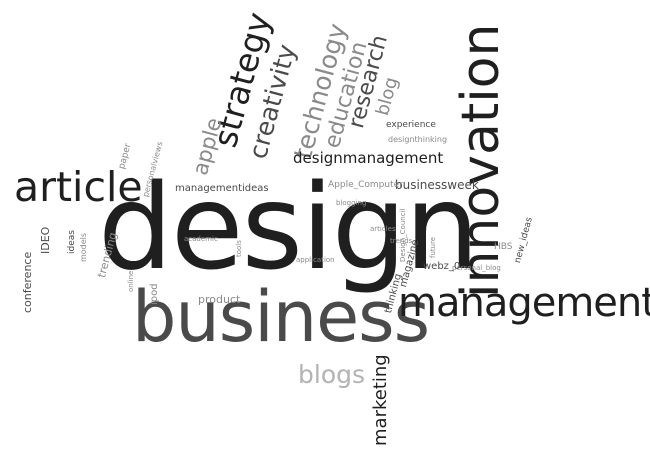 This screenshot has height=449, width=650. Describe the element at coordinates (332, 374) in the screenshot. I see `word-blogs: blogs` at that location.